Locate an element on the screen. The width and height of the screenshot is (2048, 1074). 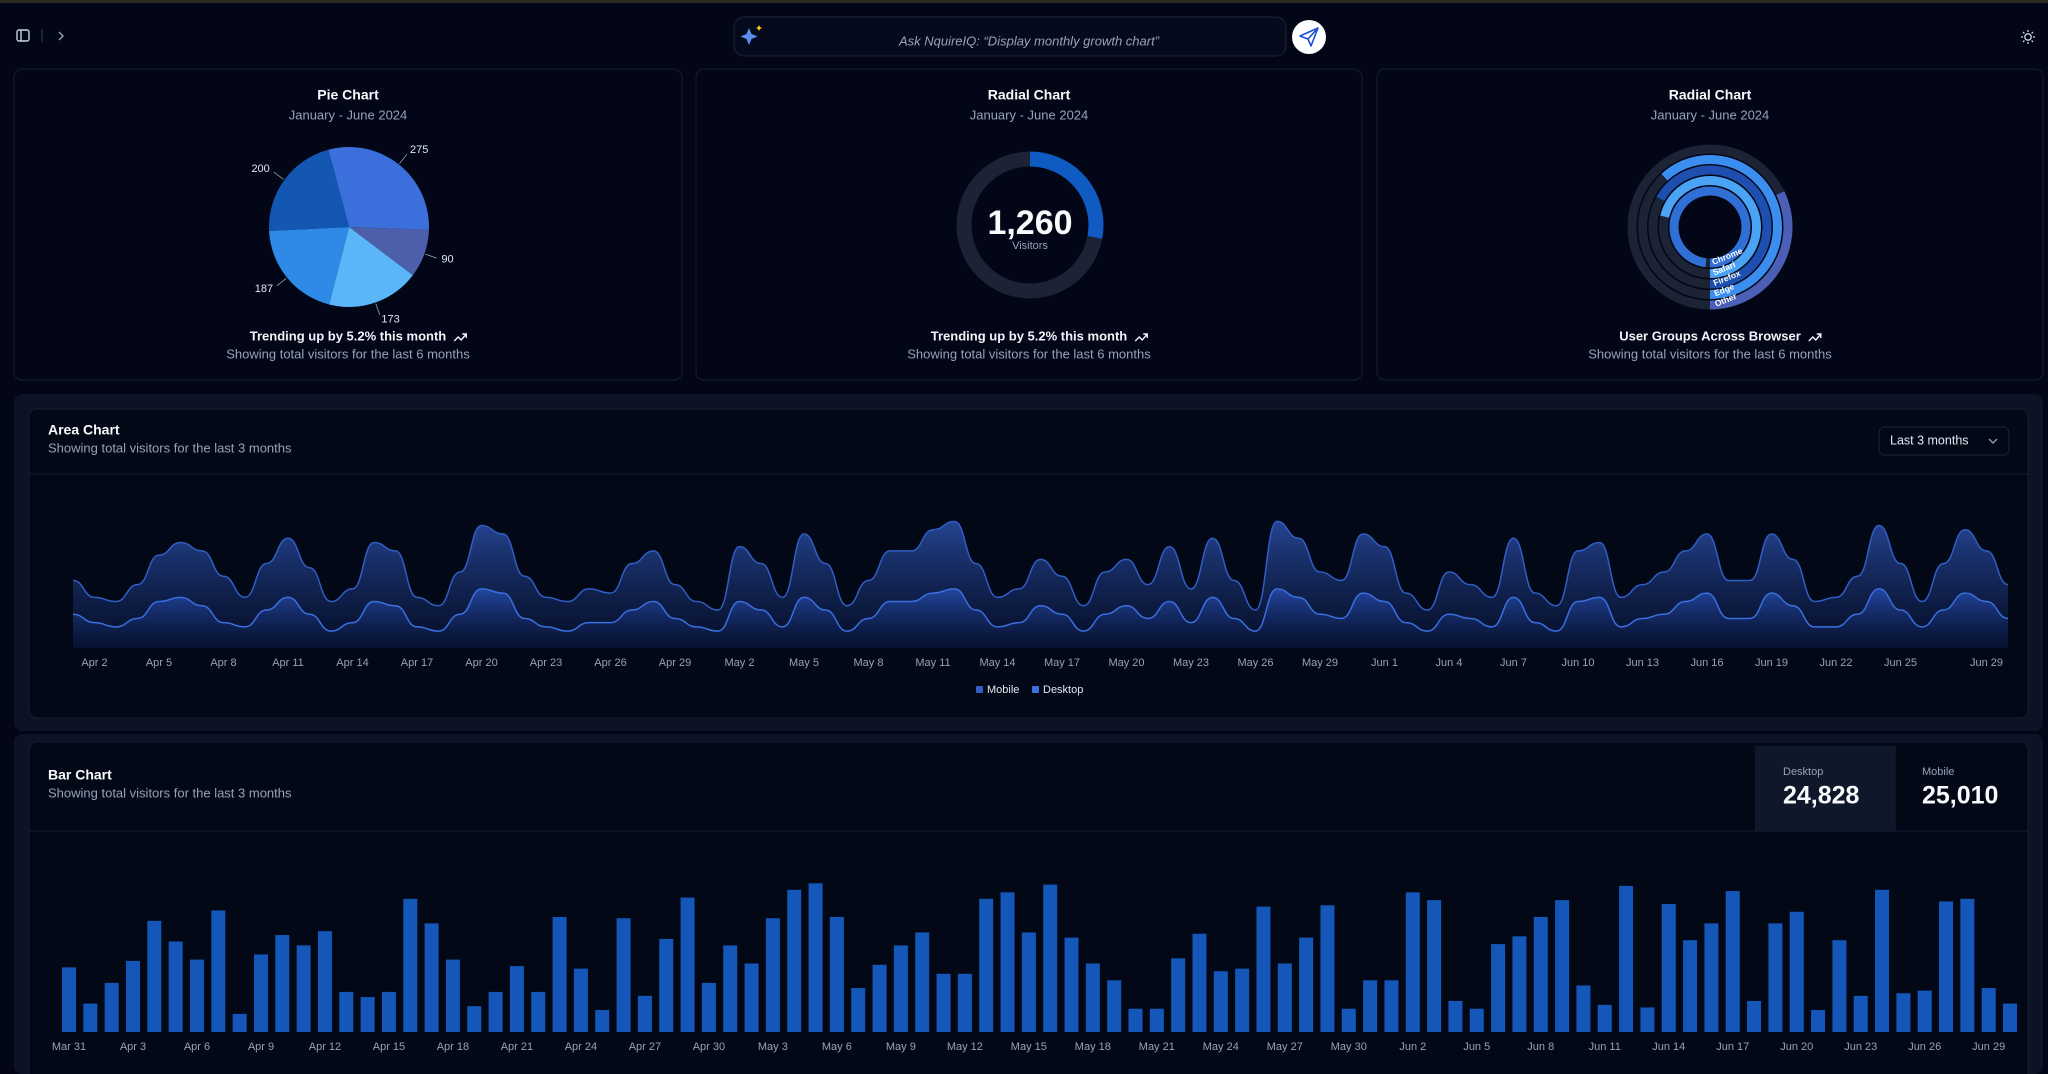
card-subtitle: January - June 2024 is located at coordinates (1710, 114).